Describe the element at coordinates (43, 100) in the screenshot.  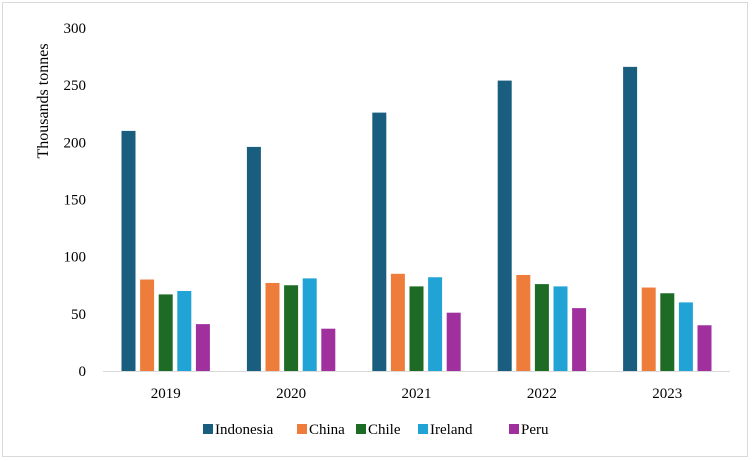
I see `y-axis-label: Thousands tonnes` at that location.